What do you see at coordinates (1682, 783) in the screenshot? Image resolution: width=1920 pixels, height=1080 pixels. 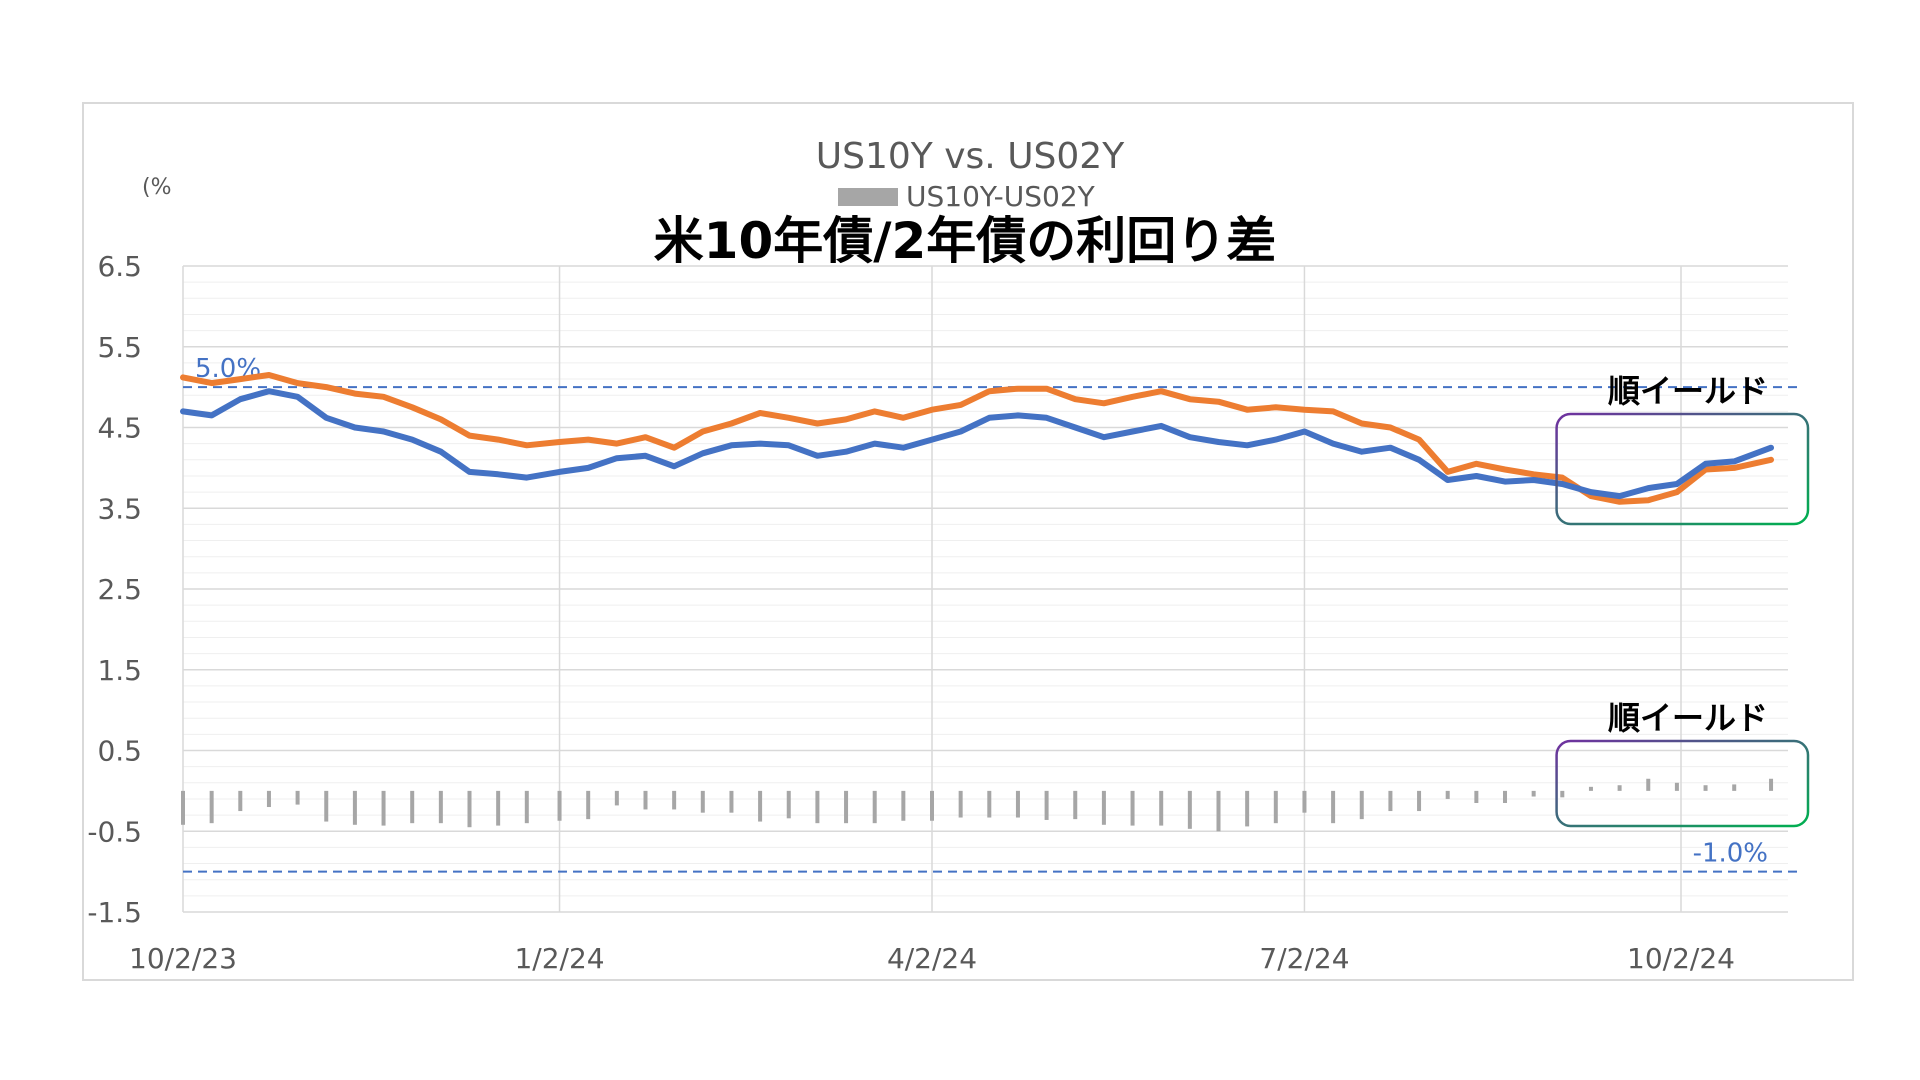 I see `highlight-box-lower` at bounding box center [1682, 783].